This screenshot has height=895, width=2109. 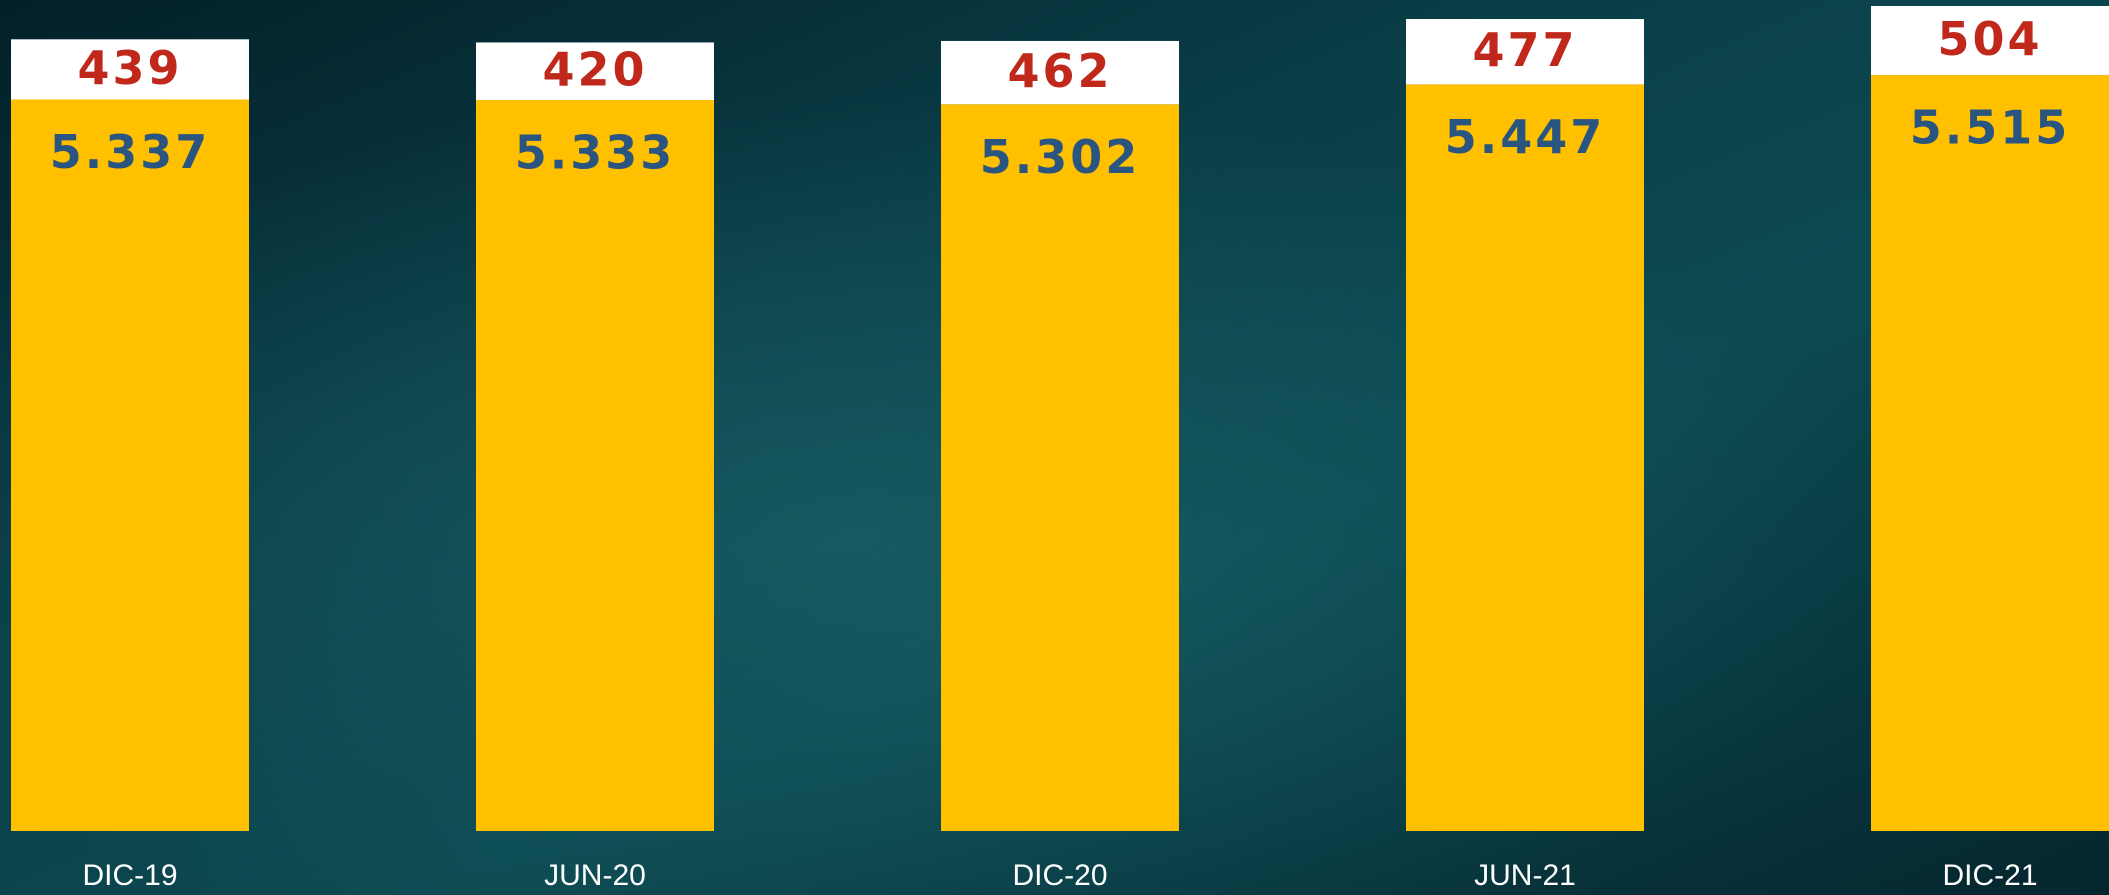 I want to click on value-label: 462, so click(x=1059, y=71).